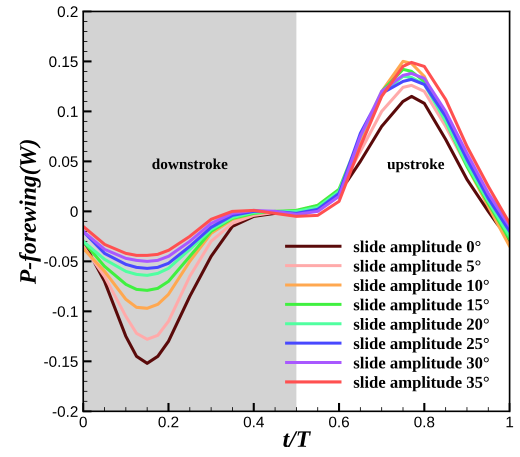  Describe the element at coordinates (83, 422) in the screenshot. I see `x-tick-label: 0` at that location.